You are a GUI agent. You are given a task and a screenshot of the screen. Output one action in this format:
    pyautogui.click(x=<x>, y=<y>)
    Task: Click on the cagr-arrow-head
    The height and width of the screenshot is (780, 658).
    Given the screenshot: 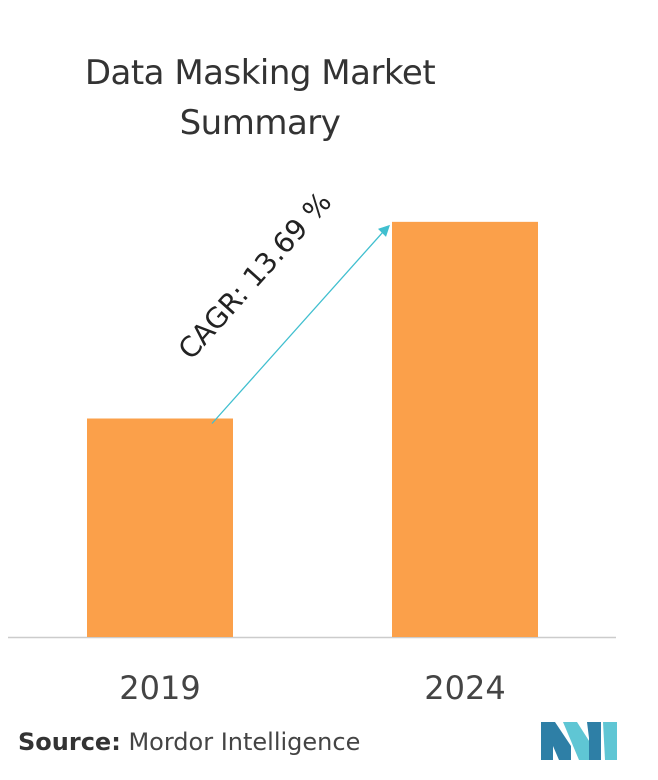 What is the action you would take?
    pyautogui.click(x=384, y=230)
    